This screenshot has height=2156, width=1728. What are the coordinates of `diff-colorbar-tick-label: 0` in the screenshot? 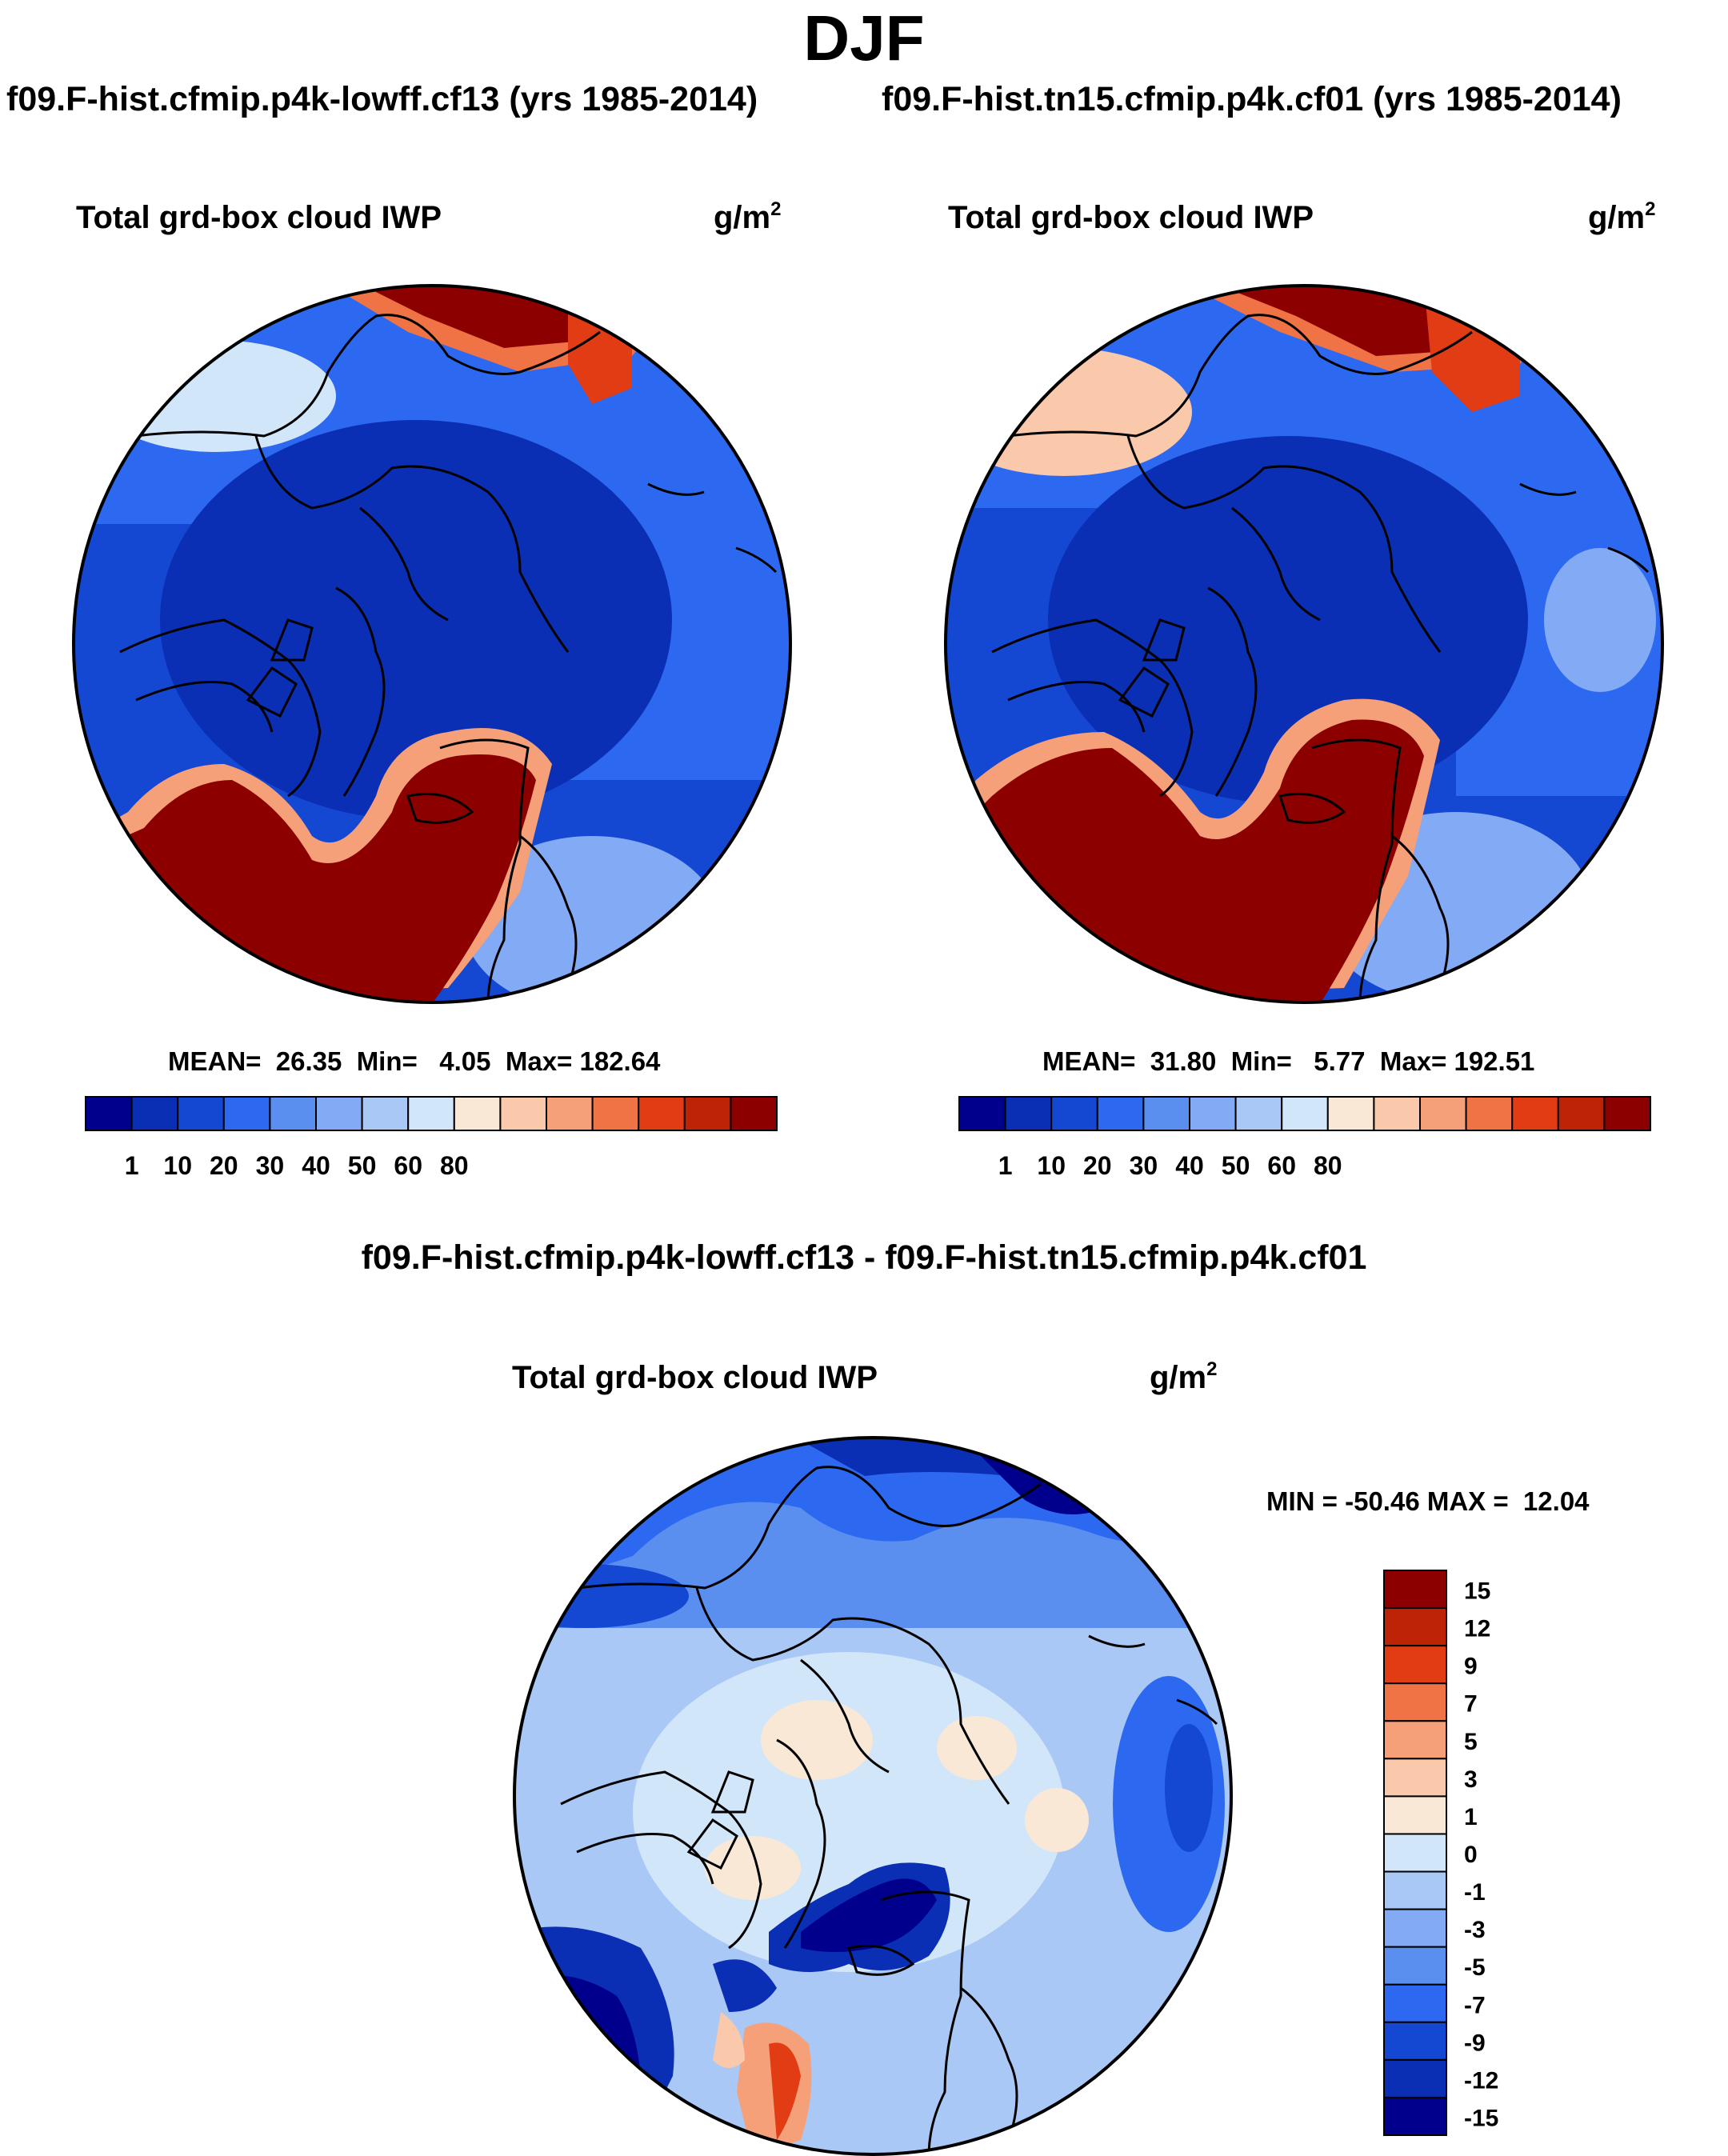 It's located at (1471, 1855).